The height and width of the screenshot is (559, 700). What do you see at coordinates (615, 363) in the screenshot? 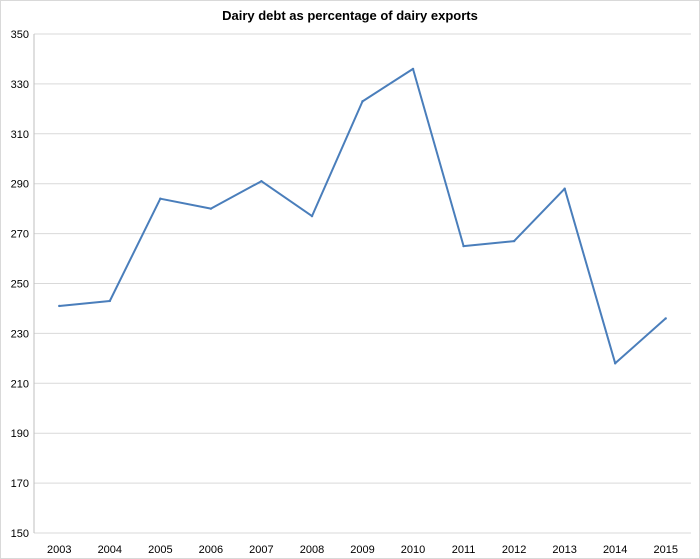
I see `data-point-2014` at bounding box center [615, 363].